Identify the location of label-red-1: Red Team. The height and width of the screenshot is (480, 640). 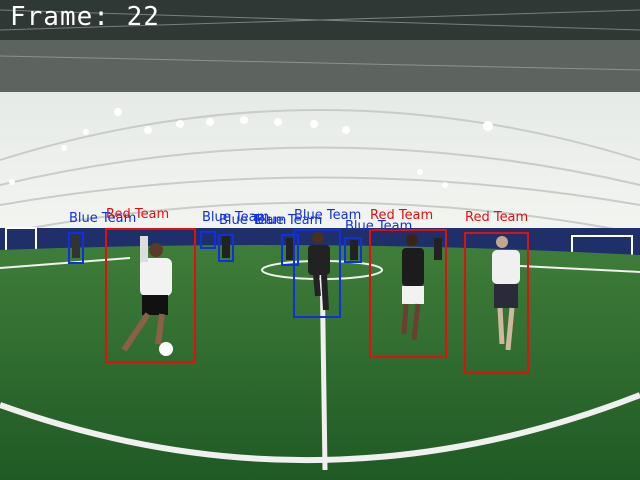
(138, 214).